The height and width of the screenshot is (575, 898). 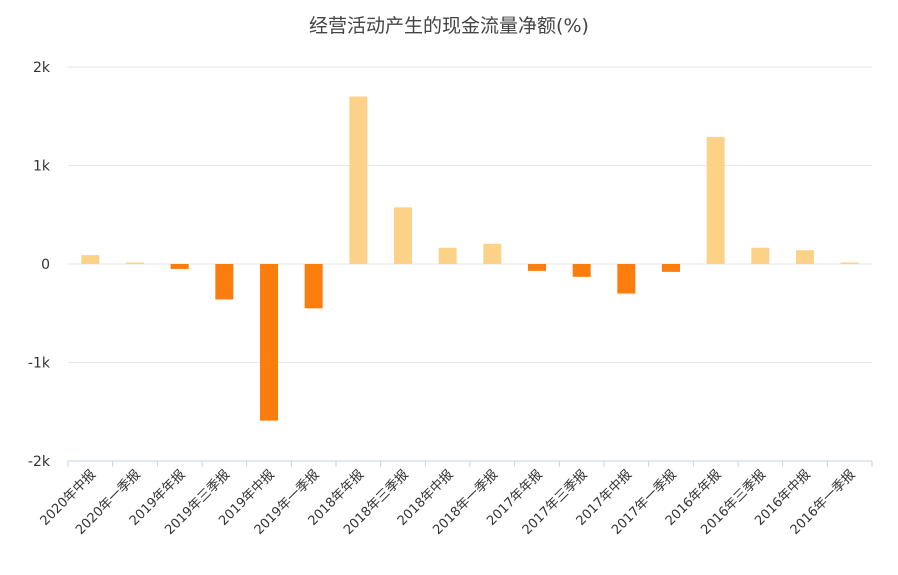 I want to click on y-tick-label: 0, so click(x=45, y=265).